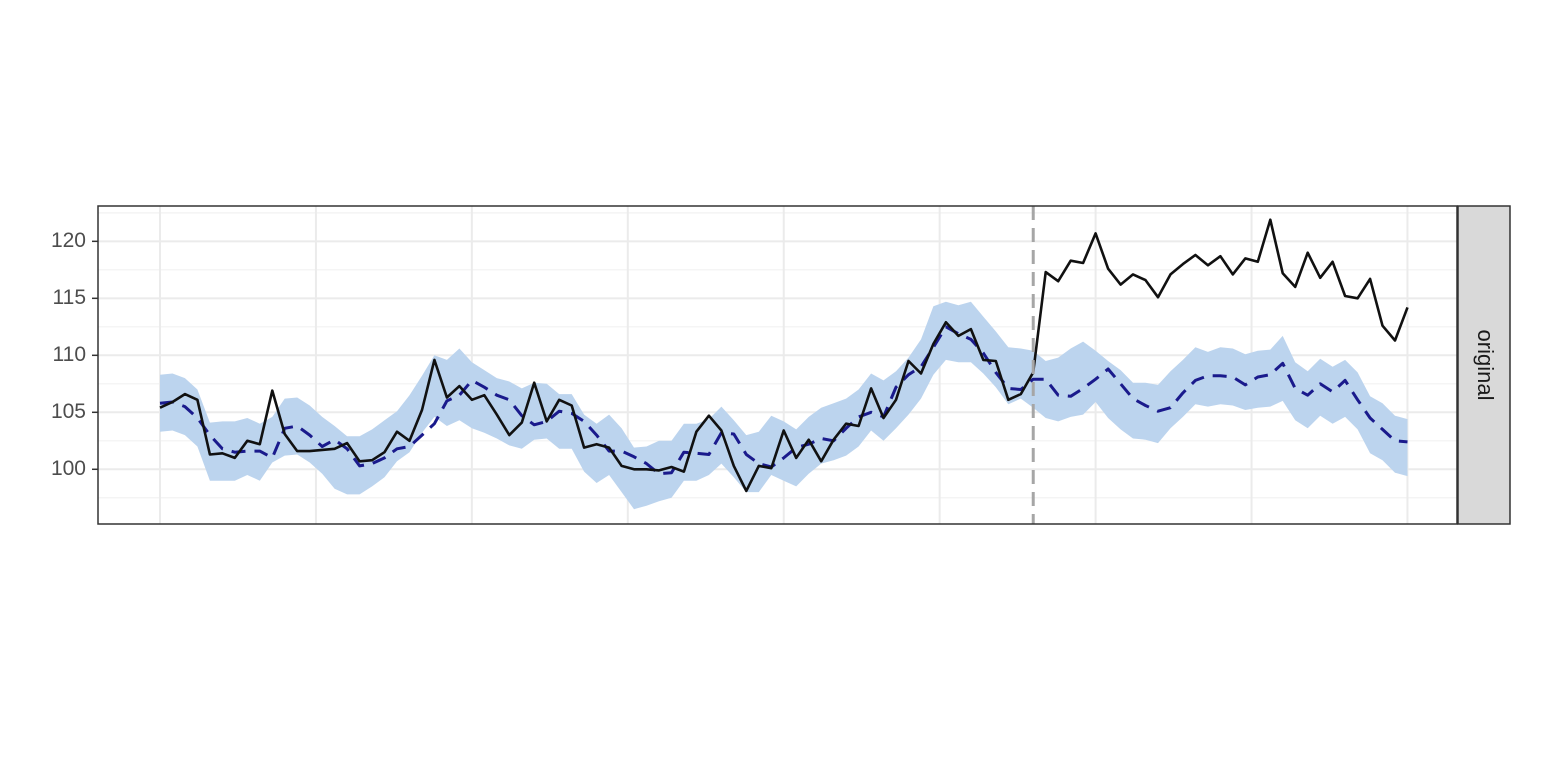 The image size is (1556, 771). Describe the element at coordinates (69, 297) in the screenshot. I see `y-tick-label: 115` at that location.